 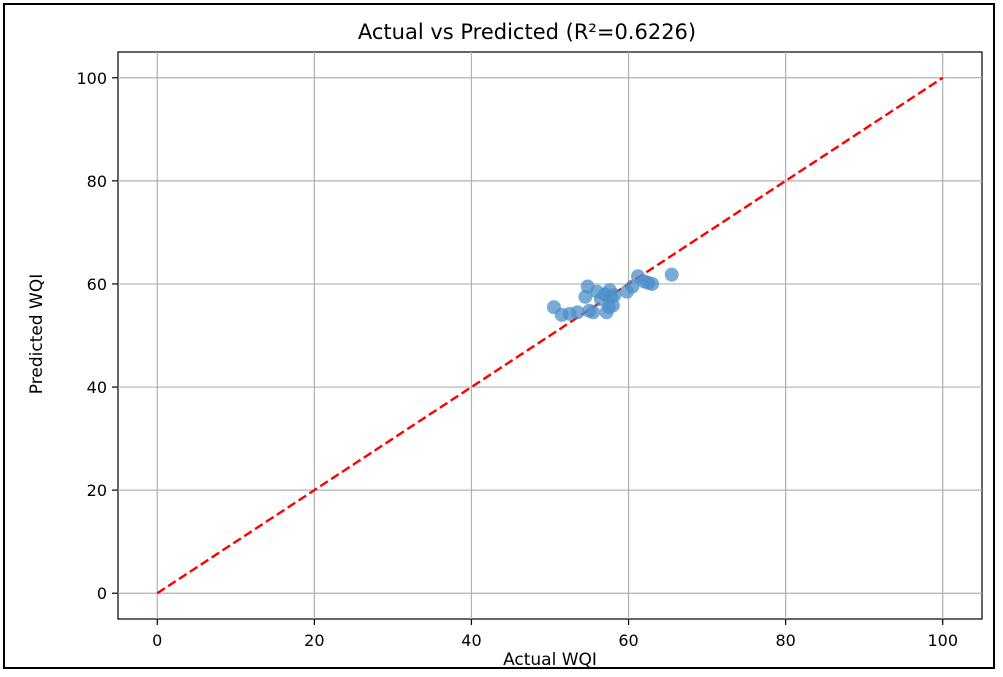 What do you see at coordinates (785, 640) in the screenshot?
I see `x-tick-label: 80` at bounding box center [785, 640].